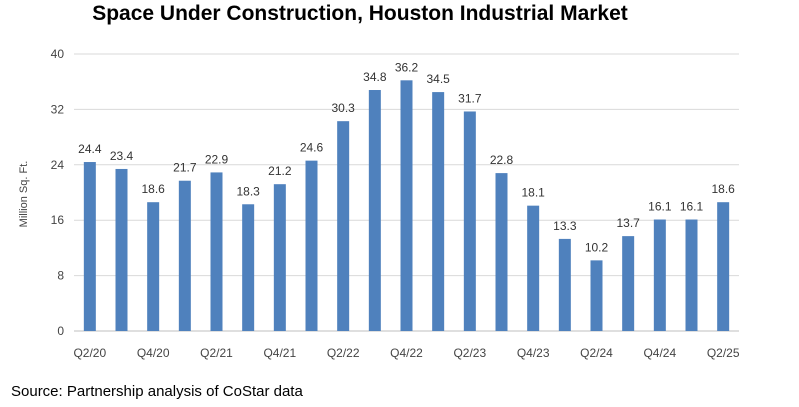 The width and height of the screenshot is (799, 407). What do you see at coordinates (58, 54) in the screenshot?
I see `y-tick-label: 40` at bounding box center [58, 54].